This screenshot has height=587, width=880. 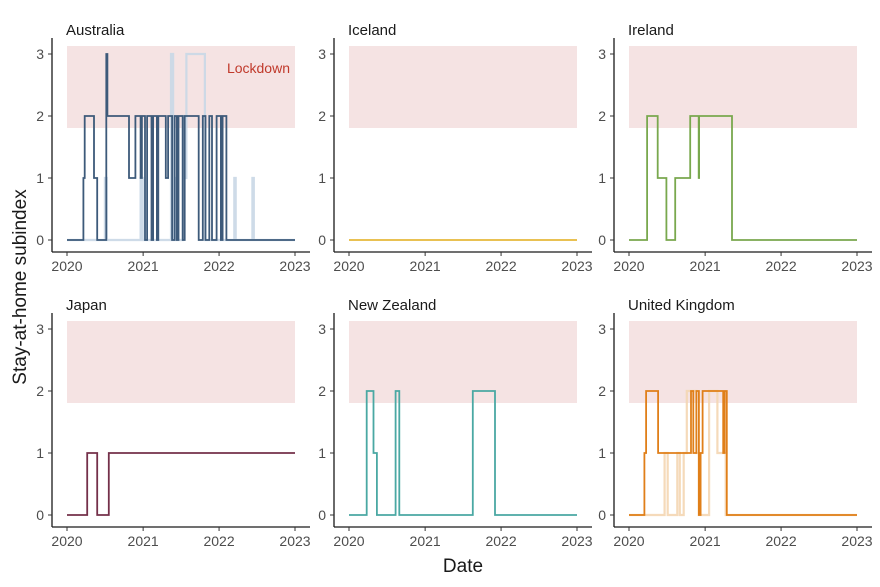 What do you see at coordinates (258, 68) in the screenshot?
I see `lockdown-label: Lockdown` at bounding box center [258, 68].